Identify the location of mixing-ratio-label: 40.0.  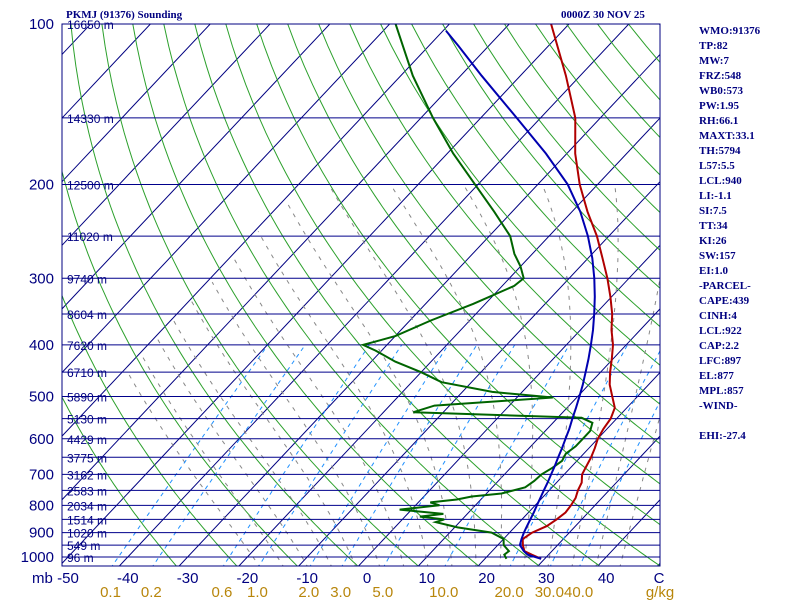
(578, 592).